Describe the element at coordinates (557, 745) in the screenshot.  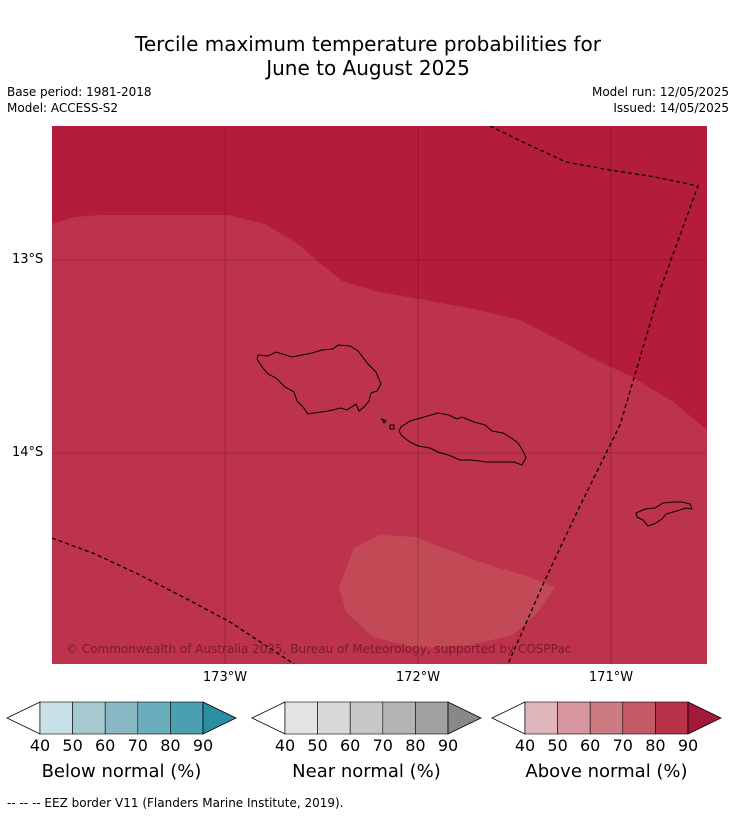
I see `above-colorbar-tick: 50` at that location.